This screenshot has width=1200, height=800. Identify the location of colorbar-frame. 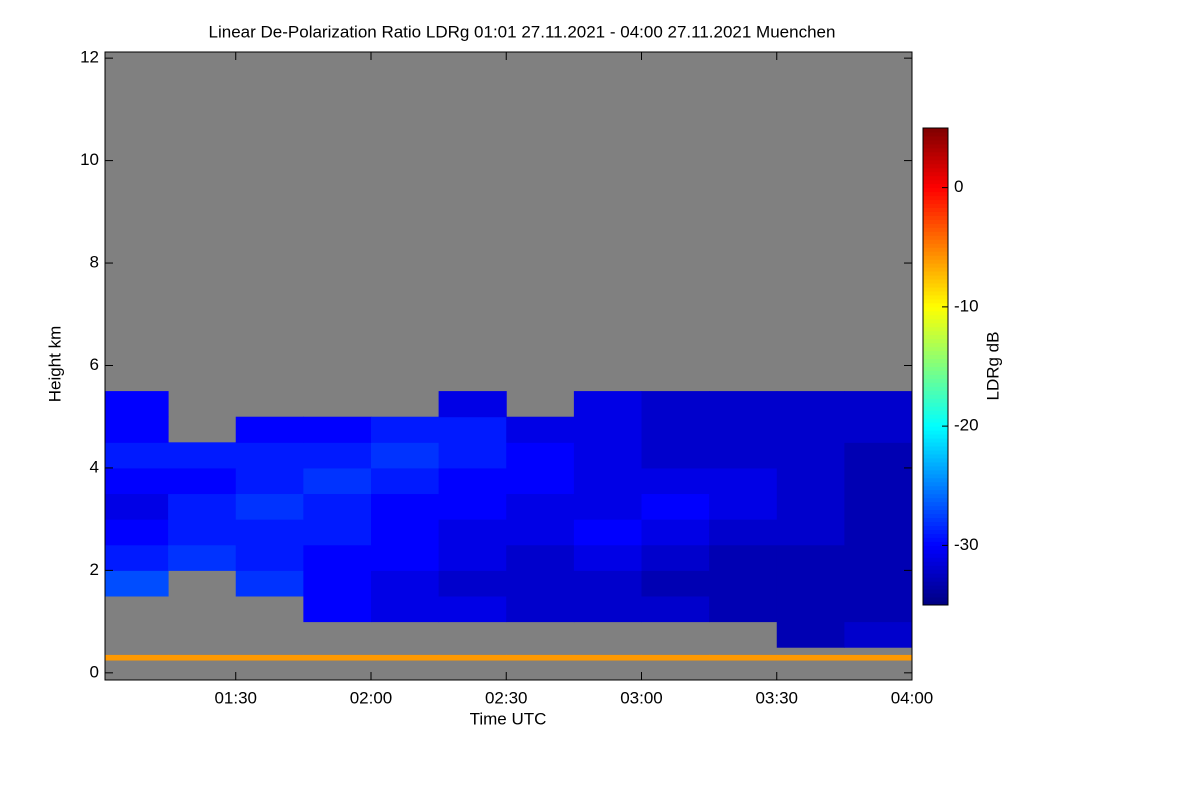
(935, 366).